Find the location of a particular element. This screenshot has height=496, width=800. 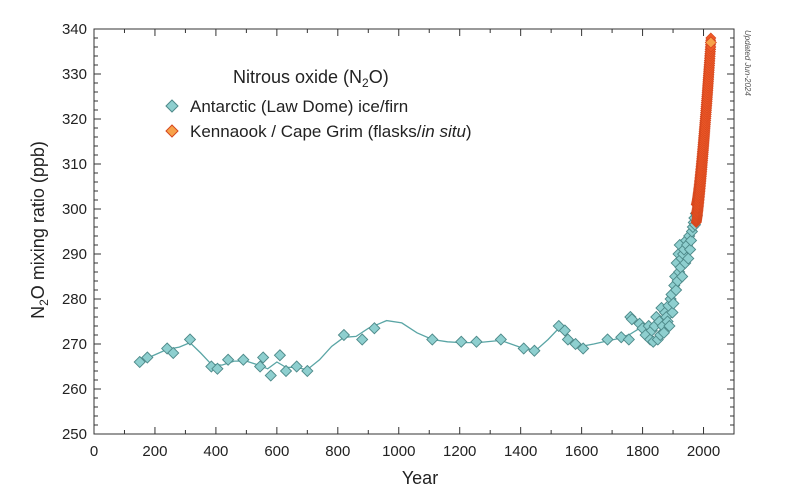

x-tick-label: 0 is located at coordinates (94, 451).